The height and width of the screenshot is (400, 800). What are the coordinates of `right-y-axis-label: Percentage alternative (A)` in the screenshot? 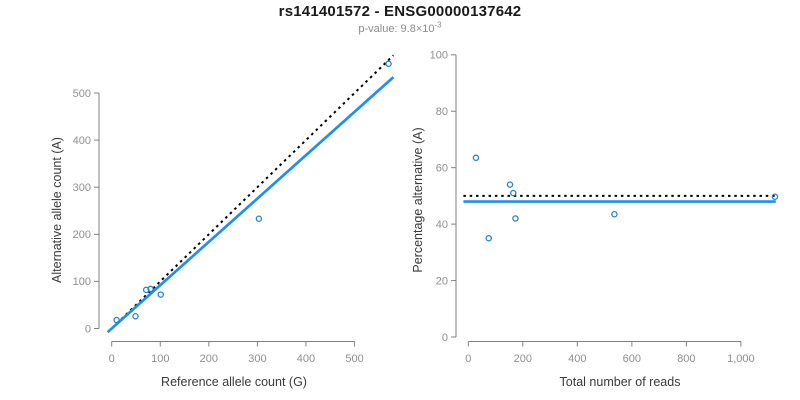 It's located at (418, 200).